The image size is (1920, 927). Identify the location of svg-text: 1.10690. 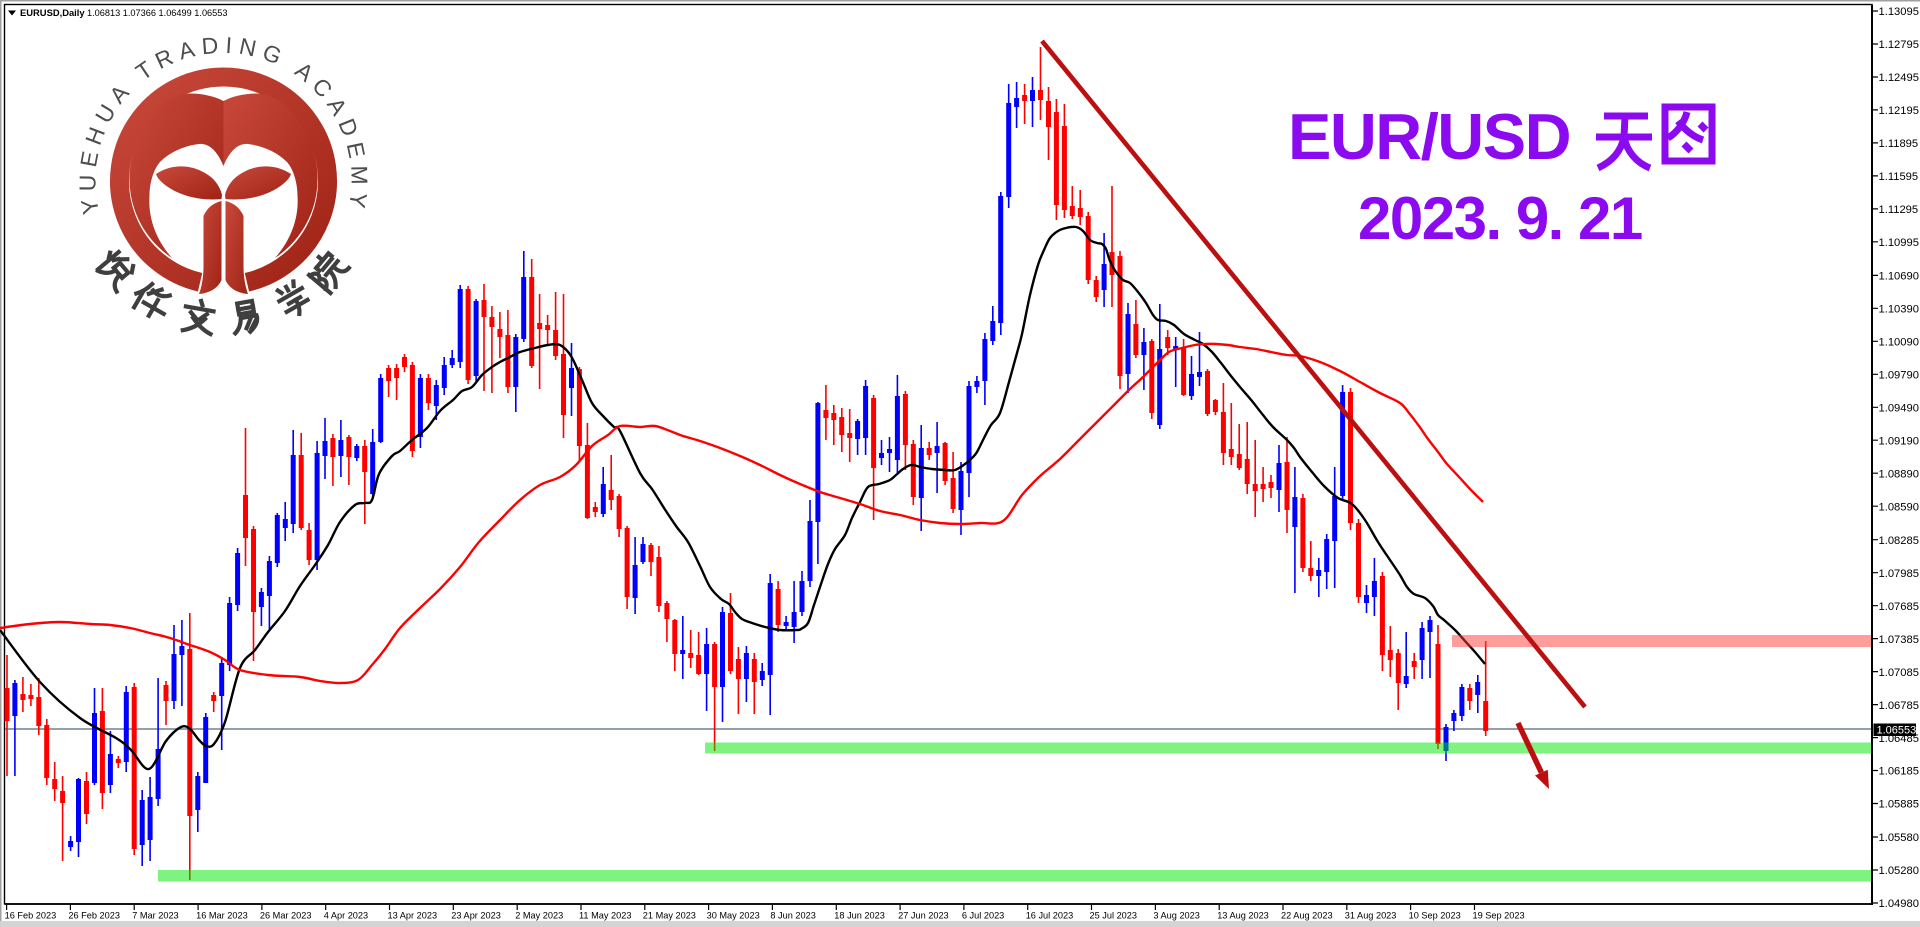
(1899, 277).